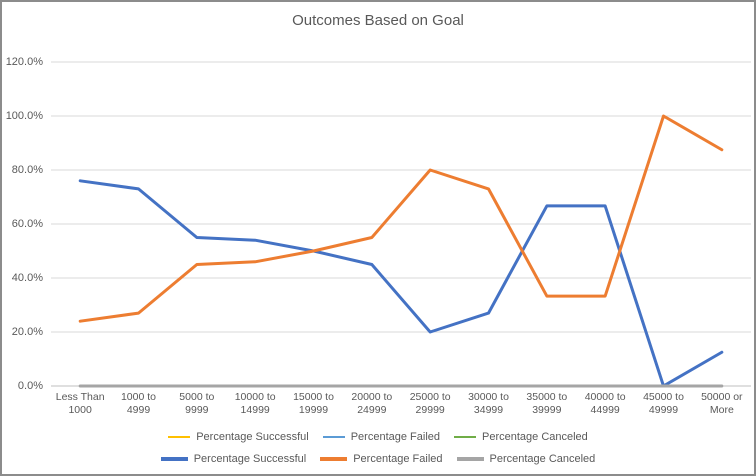 This screenshot has height=476, width=756. Describe the element at coordinates (24, 62) in the screenshot. I see `y-axis-label: 120.0%` at that location.